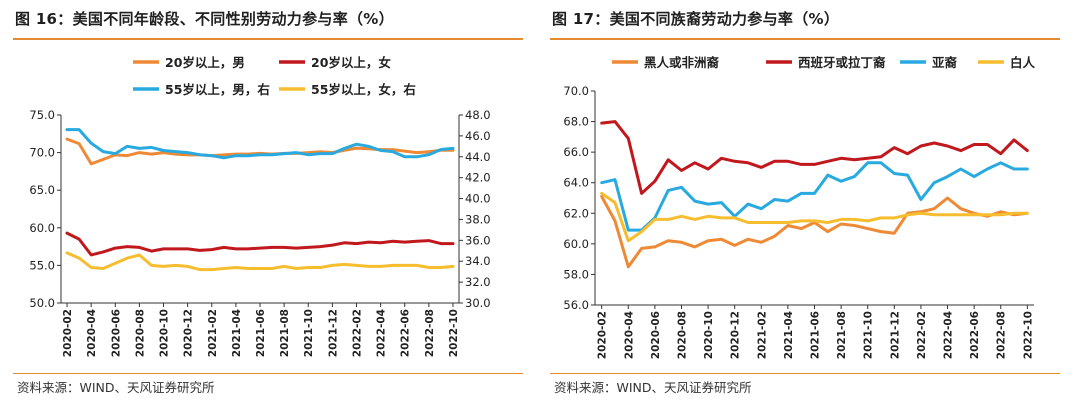 The image size is (1080, 407). What do you see at coordinates (204, 19) in the screenshot?
I see `chart-title: 图 16：美国不同年龄段、不同性别劳动力参与率（%）` at bounding box center [204, 19].